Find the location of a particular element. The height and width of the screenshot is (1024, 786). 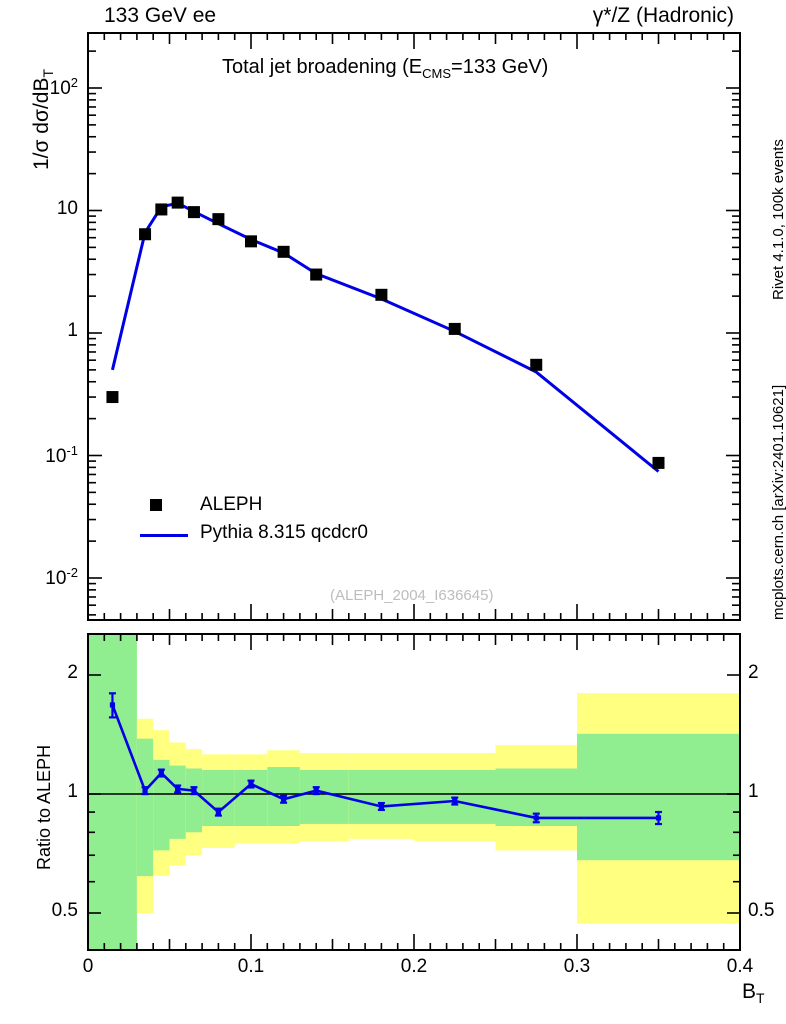

ticklabel-exponent: 2 is located at coordinates (74, 82).